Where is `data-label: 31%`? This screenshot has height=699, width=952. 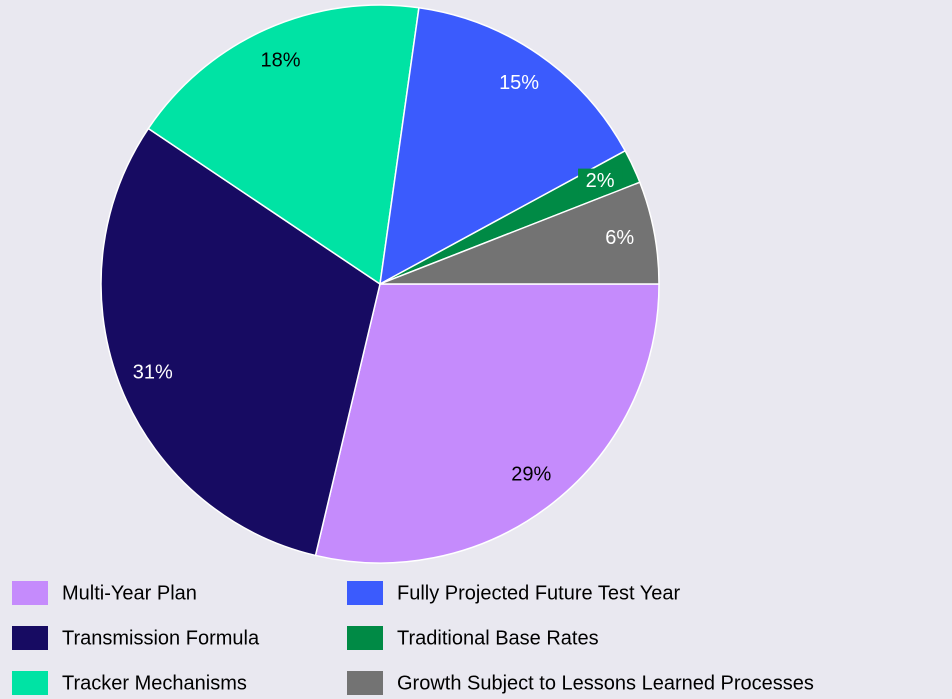
data-label: 31% is located at coordinates (153, 372).